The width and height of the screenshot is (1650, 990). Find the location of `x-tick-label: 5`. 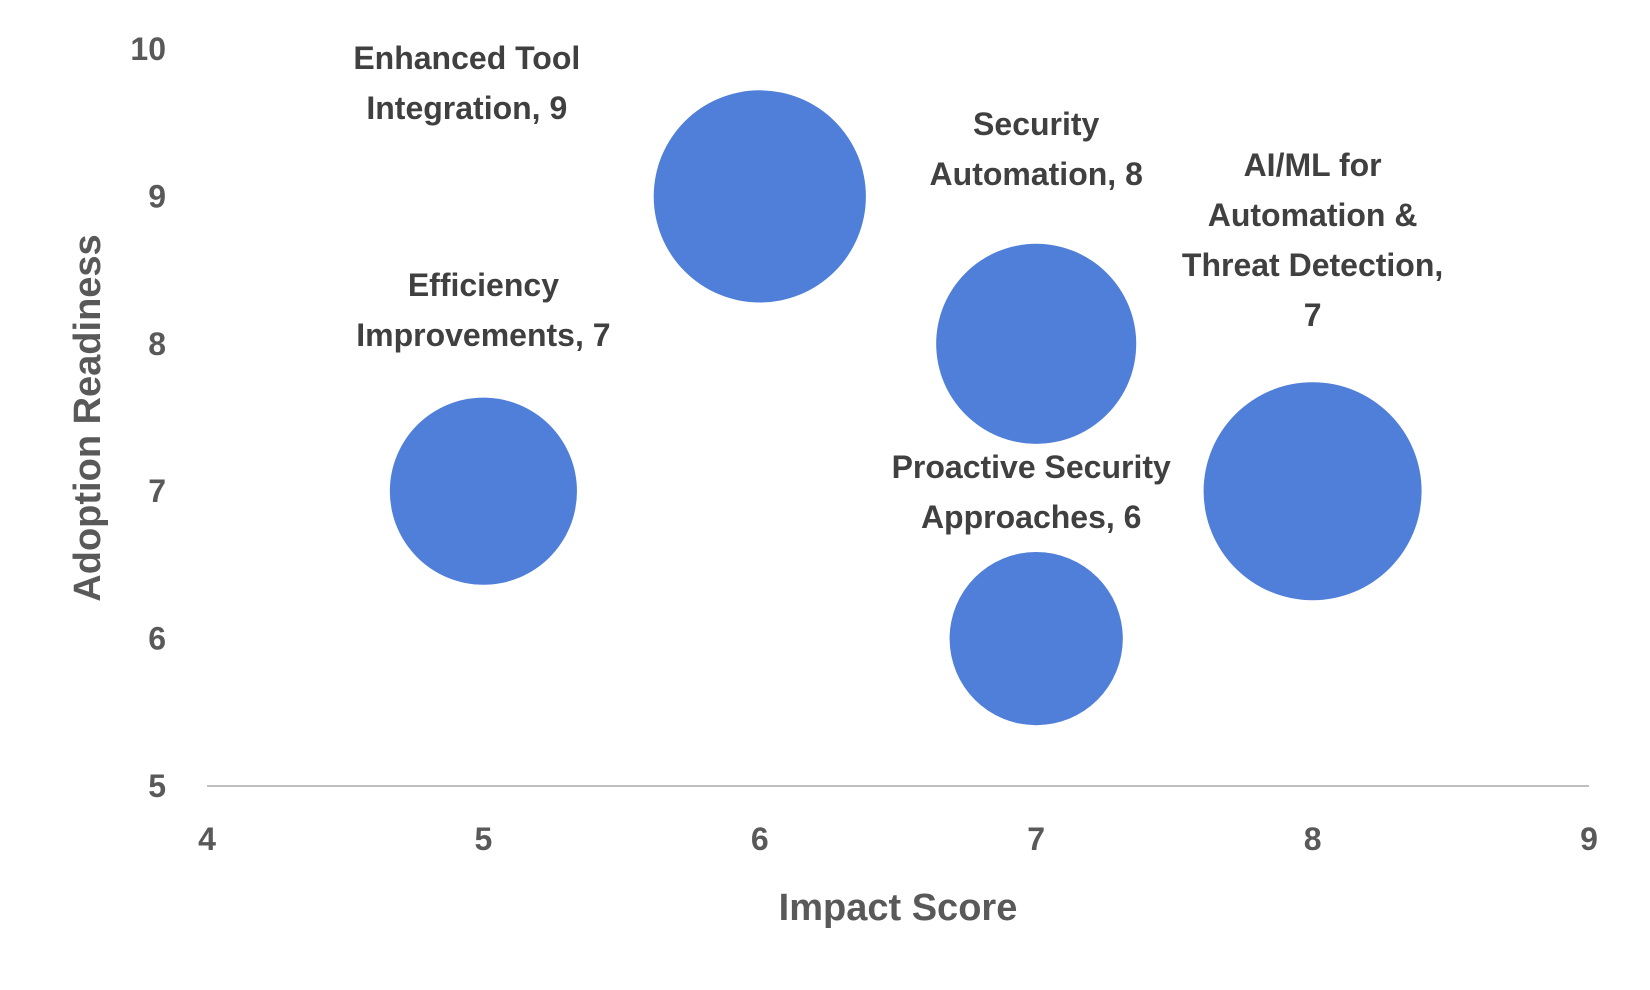

x-tick-label: 5 is located at coordinates (484, 839).